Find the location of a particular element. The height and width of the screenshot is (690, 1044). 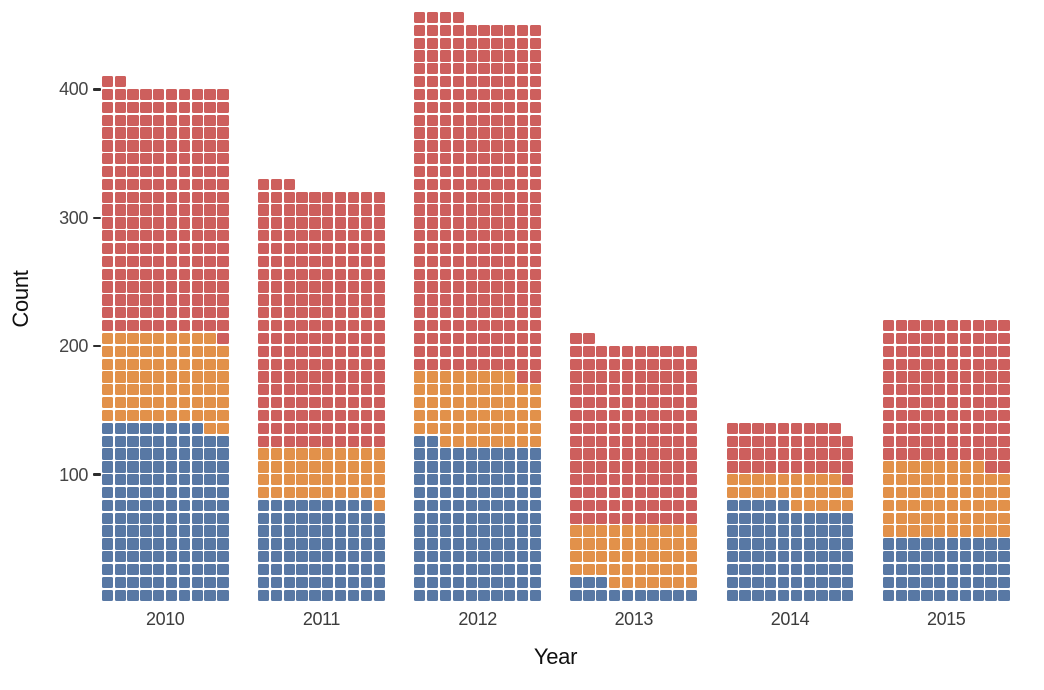

y-axis-tick-label-200: 200 is located at coordinates (73, 346).